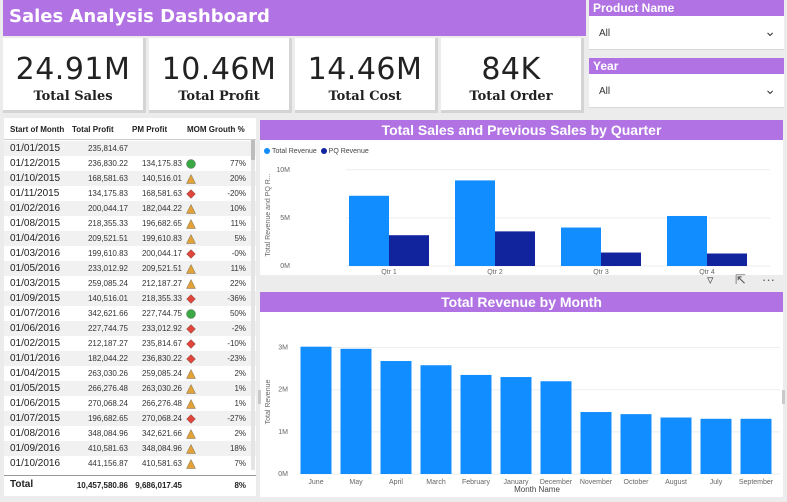 Image resolution: width=787 pixels, height=502 pixels. I want to click on visual-header-toolbar: ▿ ⇱ ···, so click(742, 281).